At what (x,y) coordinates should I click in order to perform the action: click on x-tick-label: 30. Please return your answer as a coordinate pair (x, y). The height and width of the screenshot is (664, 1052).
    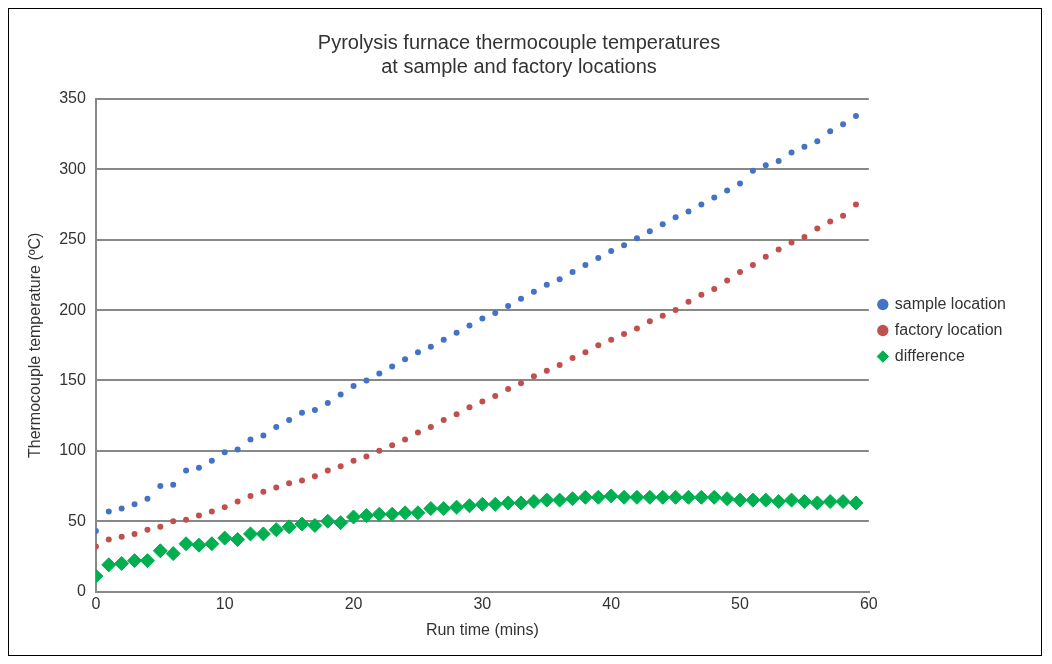
    Looking at the image, I should click on (482, 603).